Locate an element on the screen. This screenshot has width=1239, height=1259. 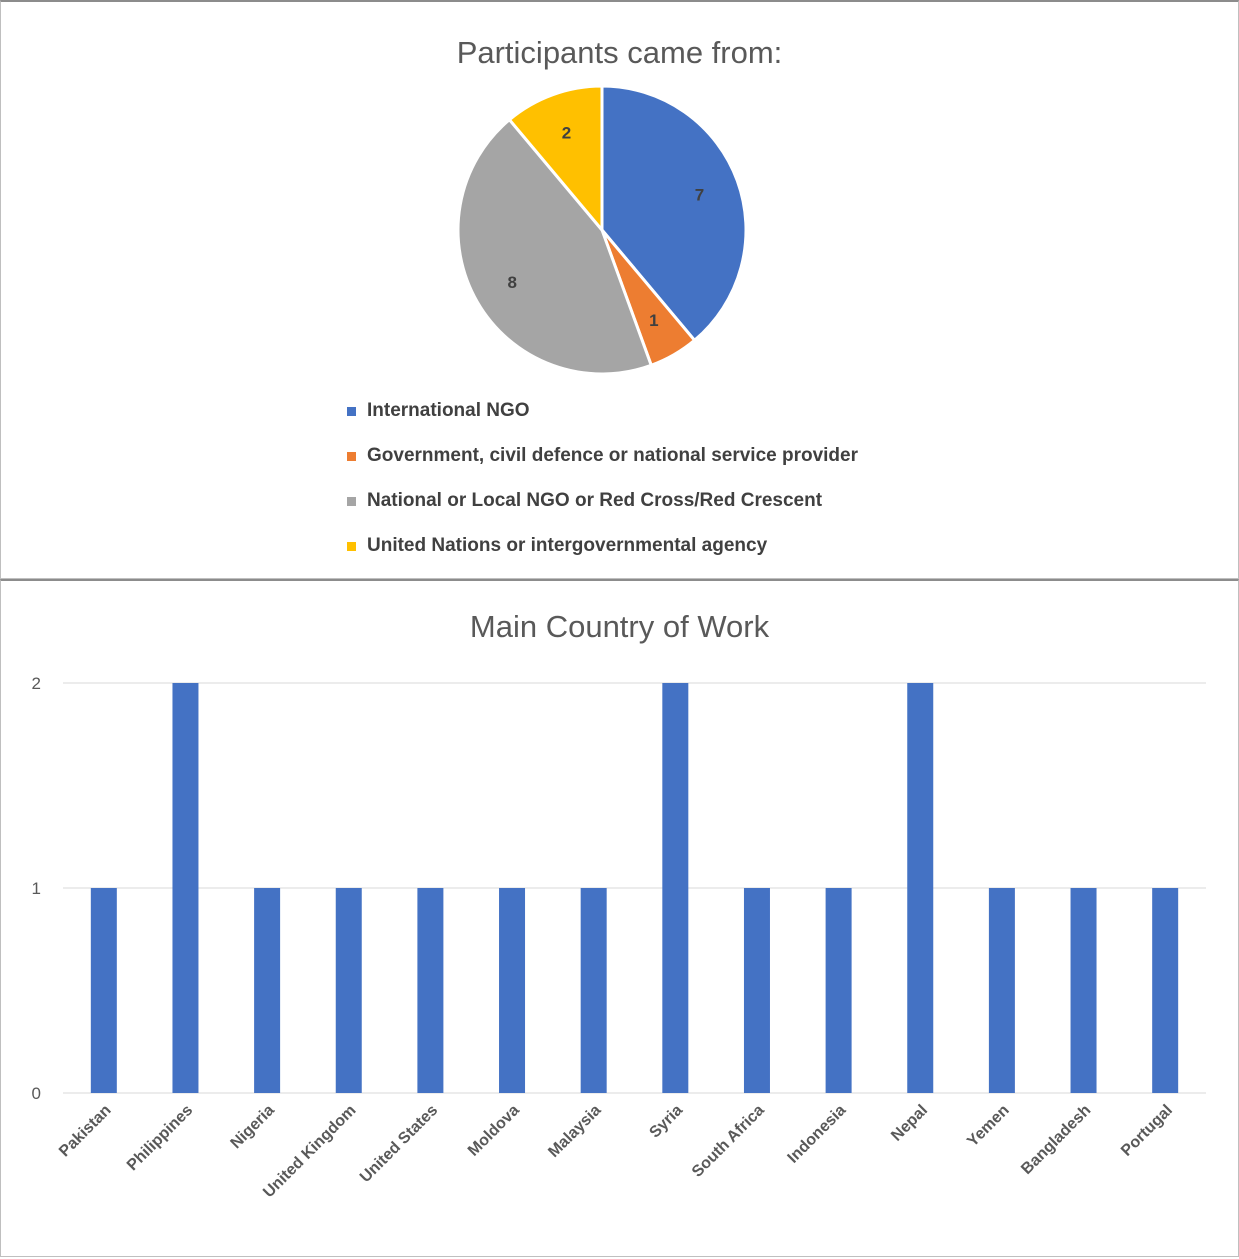
bar-pakistan is located at coordinates (103, 990).